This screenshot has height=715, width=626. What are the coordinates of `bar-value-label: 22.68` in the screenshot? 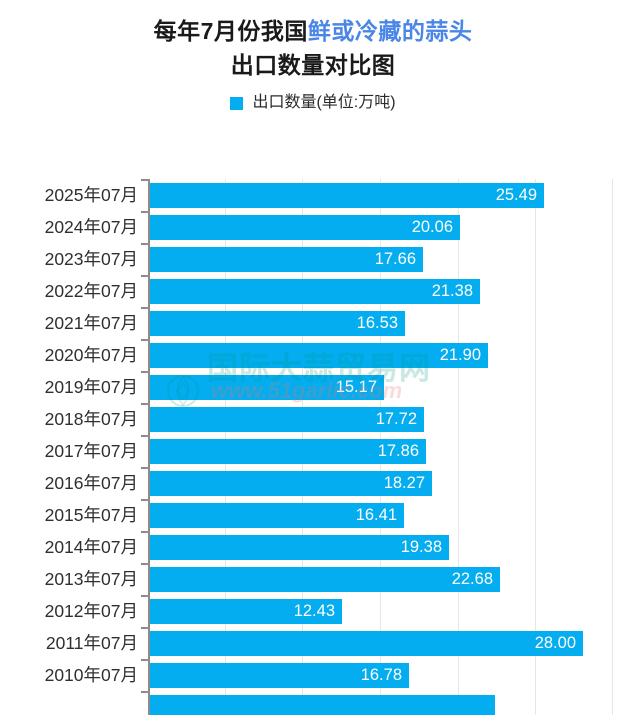 It's located at (472, 579).